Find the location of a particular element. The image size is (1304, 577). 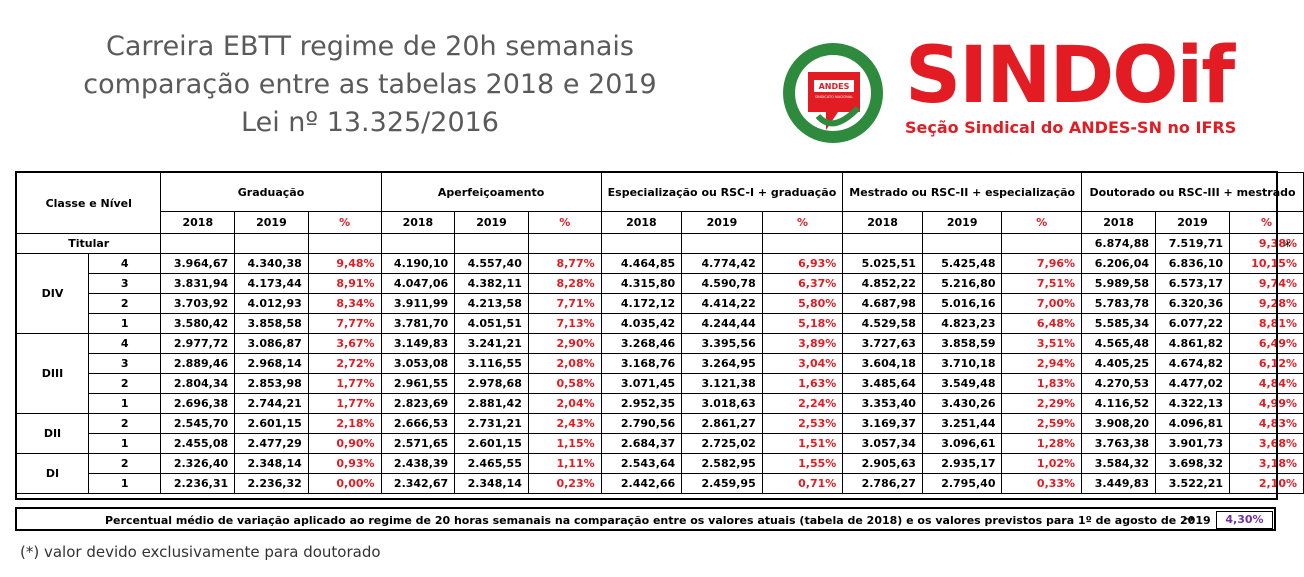

table-cell: 4.414,22 is located at coordinates (722, 303).